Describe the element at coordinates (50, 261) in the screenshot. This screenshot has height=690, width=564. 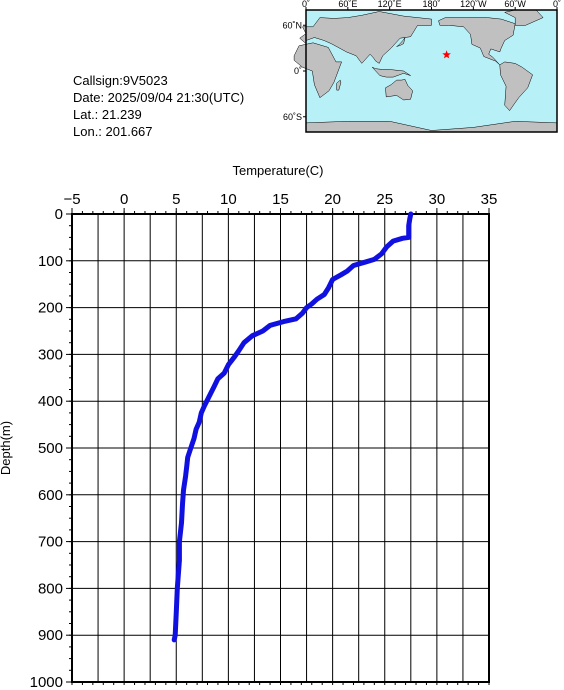
I see `y-tick-label: 100` at that location.